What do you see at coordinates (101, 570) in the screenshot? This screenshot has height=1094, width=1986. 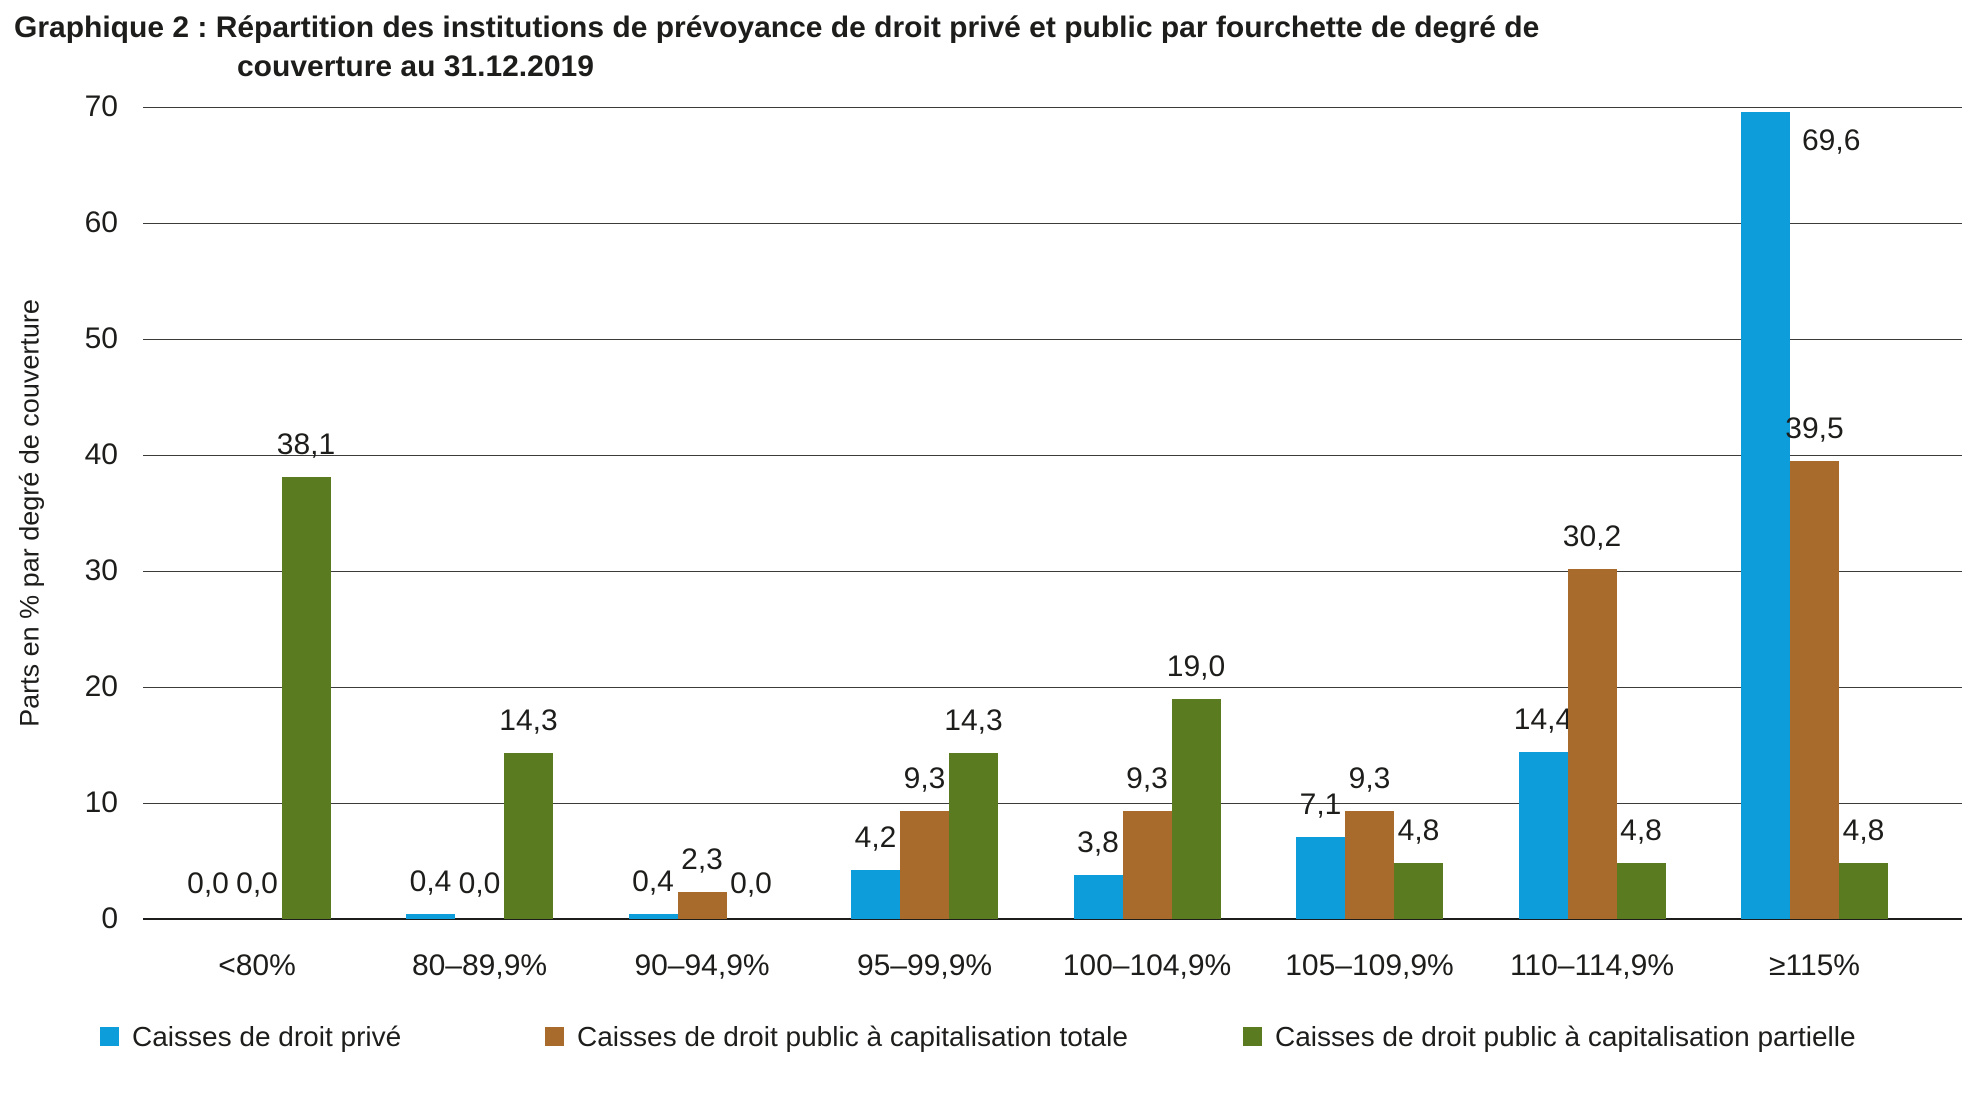 I see `y-tick-label: 30` at bounding box center [101, 570].